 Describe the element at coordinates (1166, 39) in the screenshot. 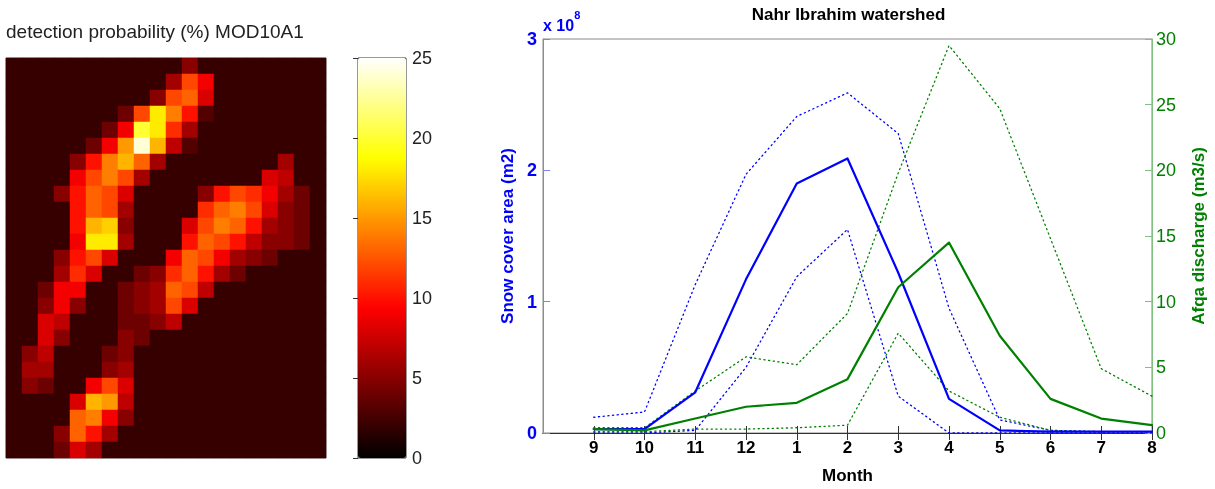

I see `y2-tick-label: 30` at that location.